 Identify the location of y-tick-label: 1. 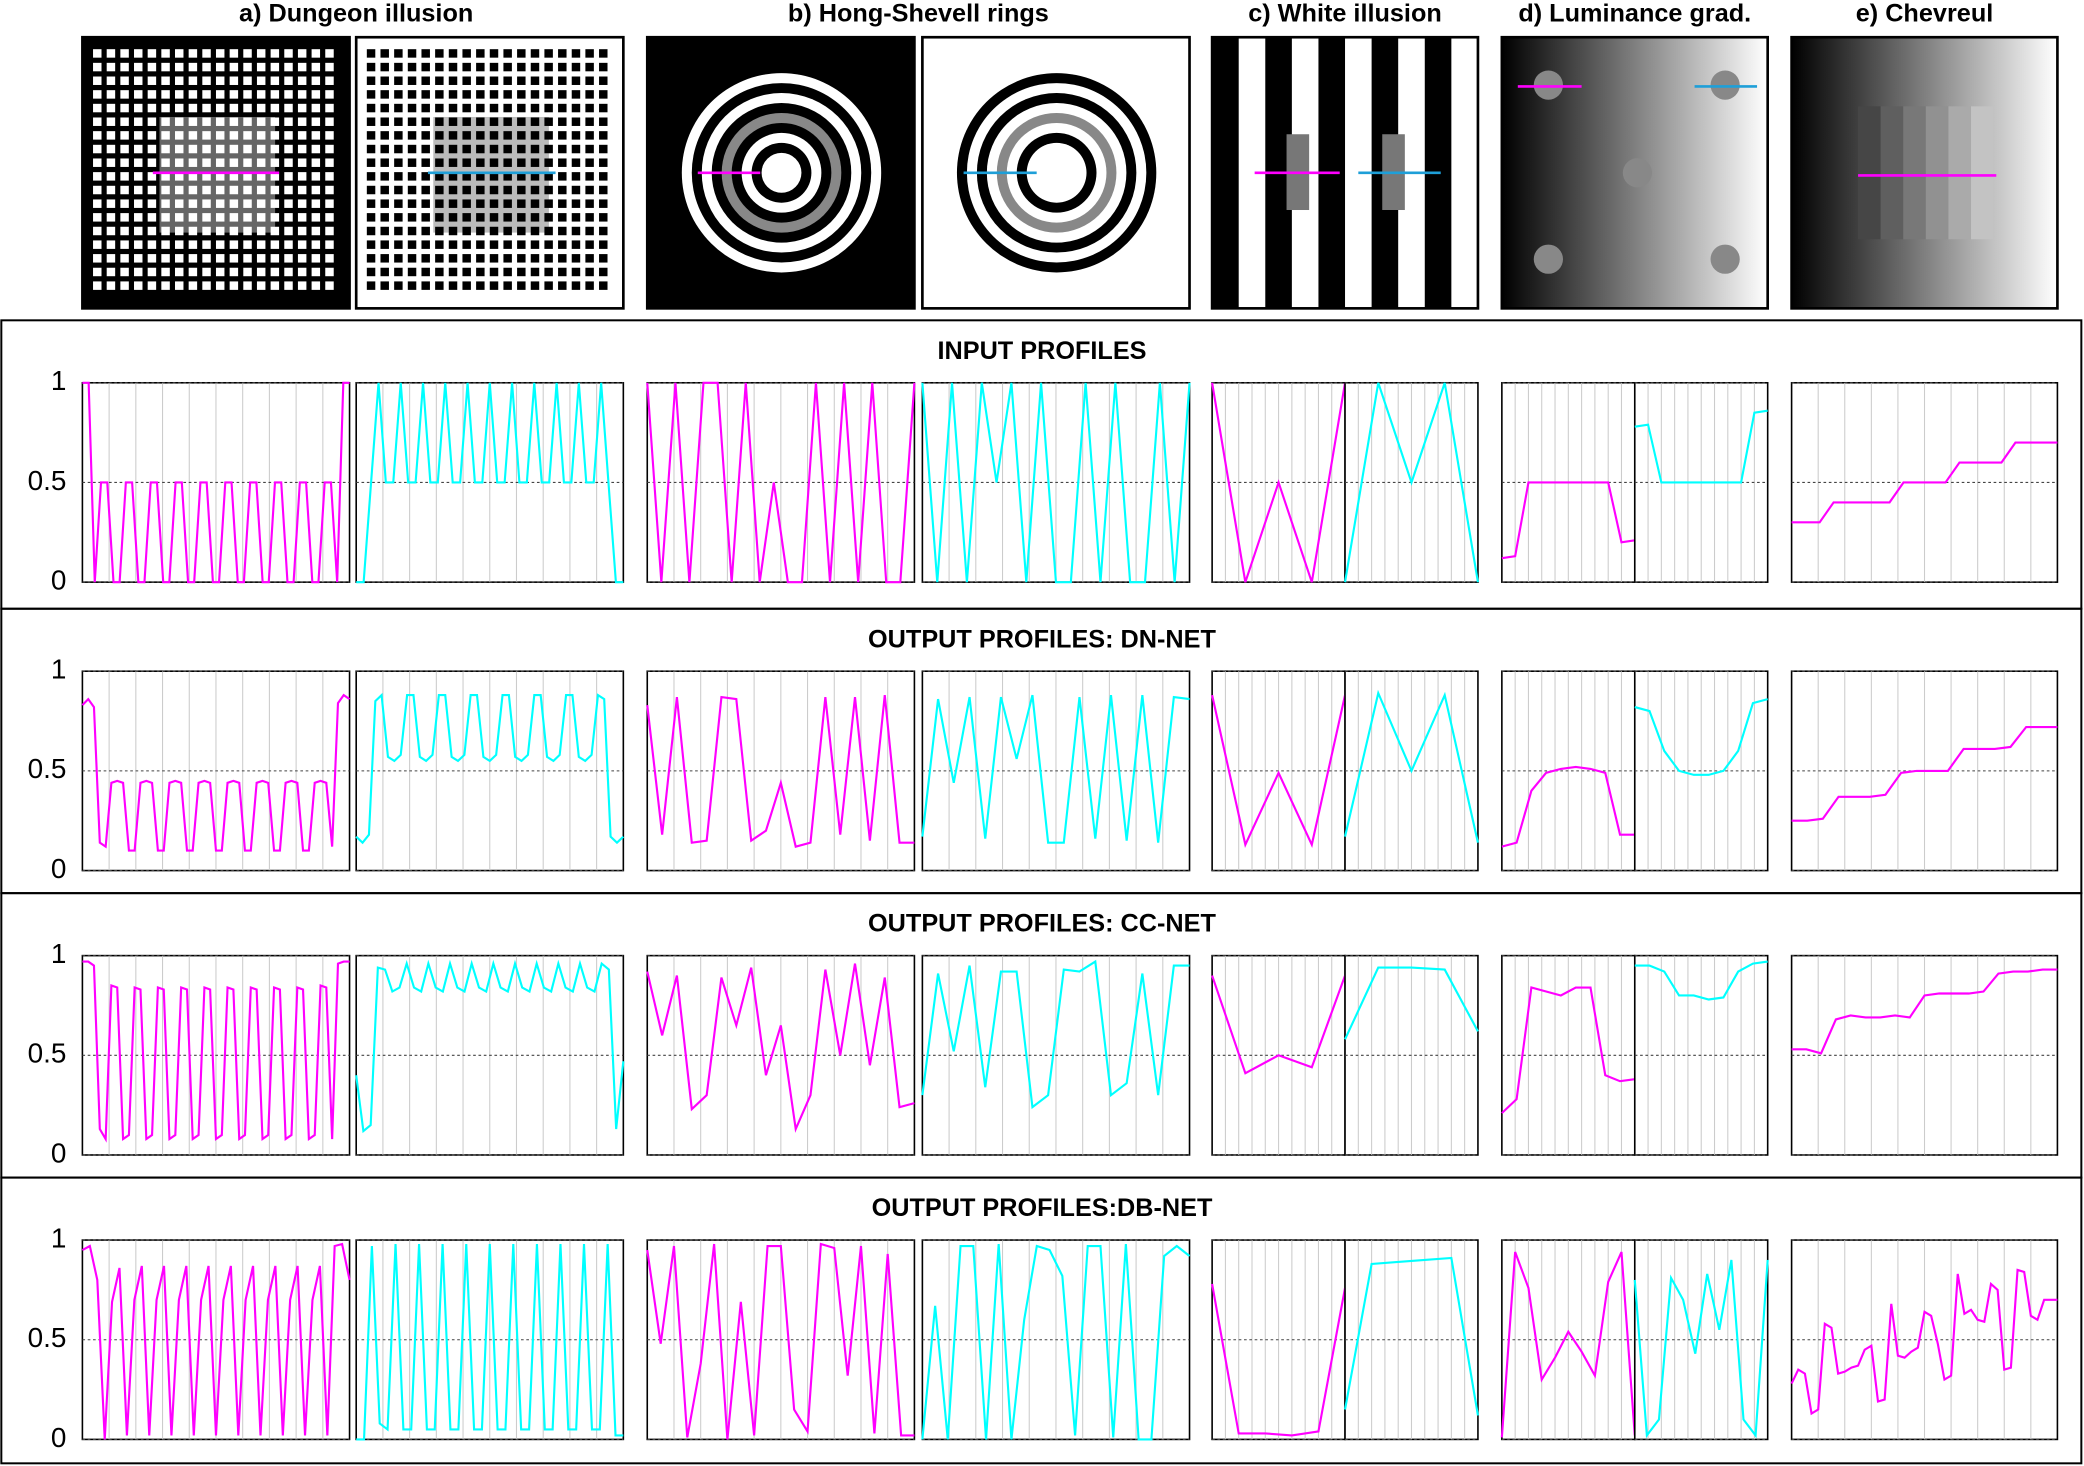
(59, 1237).